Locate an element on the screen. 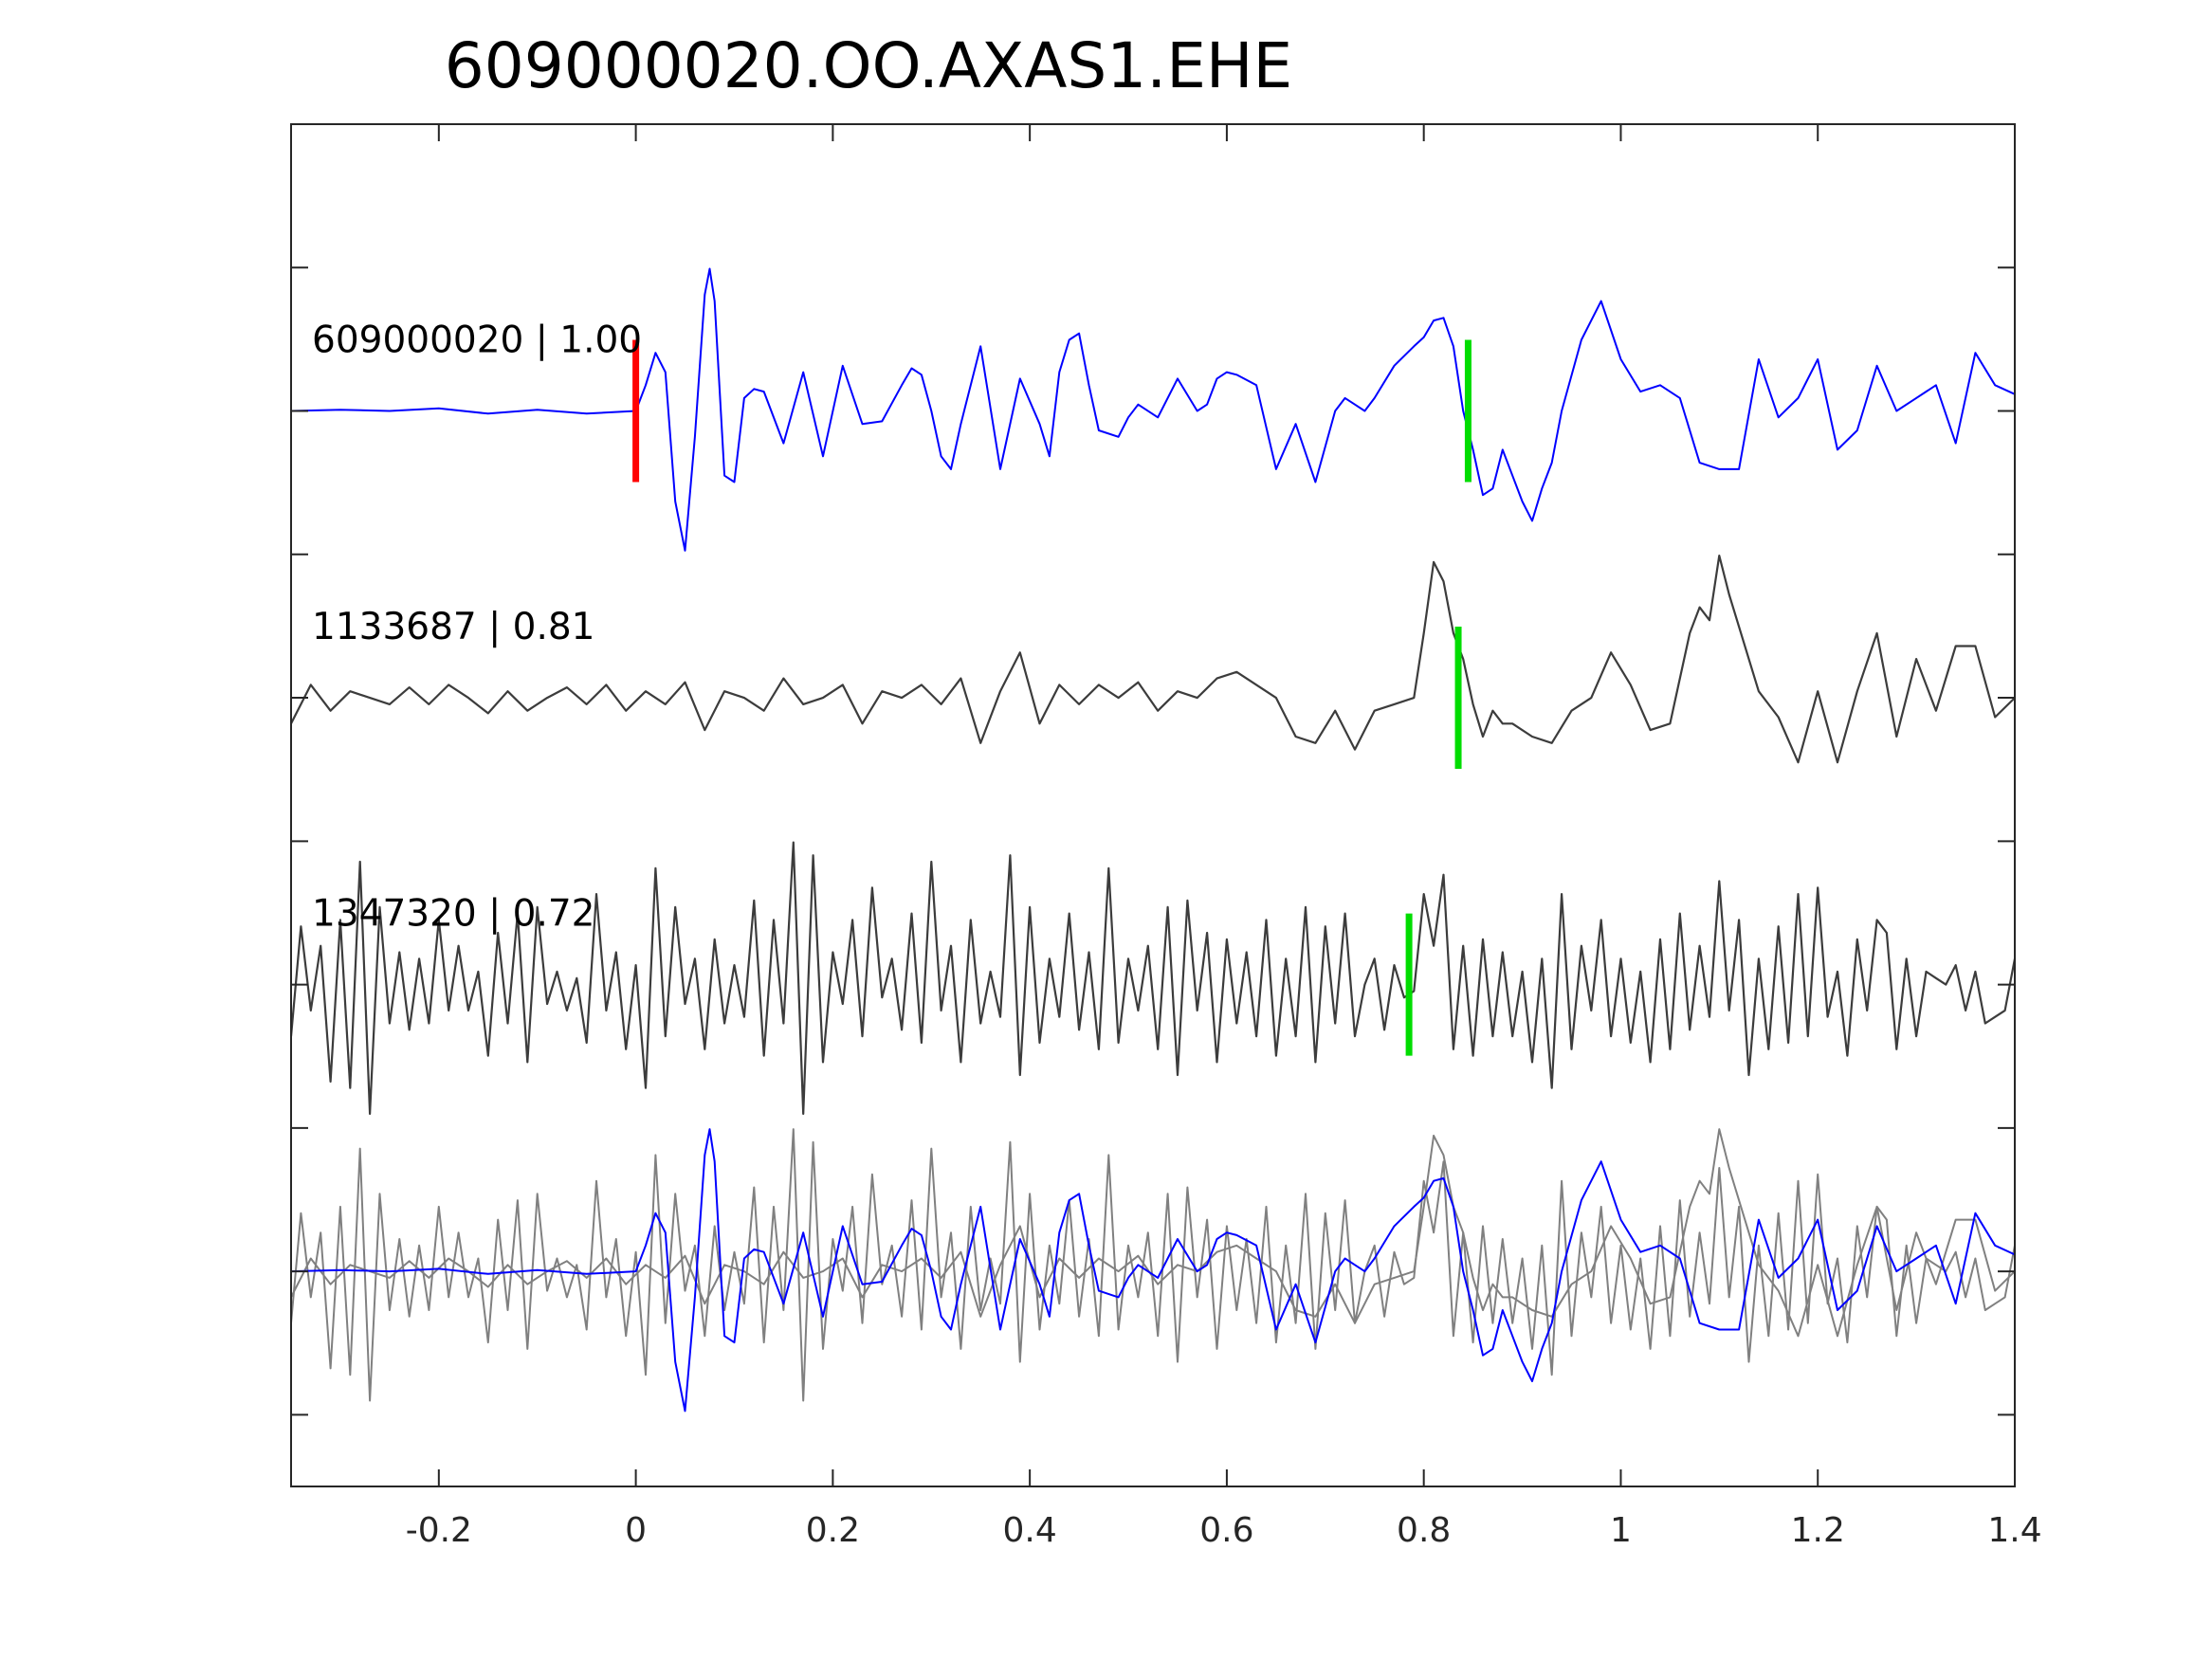  x-tick-label: 0 is located at coordinates (636, 1530).